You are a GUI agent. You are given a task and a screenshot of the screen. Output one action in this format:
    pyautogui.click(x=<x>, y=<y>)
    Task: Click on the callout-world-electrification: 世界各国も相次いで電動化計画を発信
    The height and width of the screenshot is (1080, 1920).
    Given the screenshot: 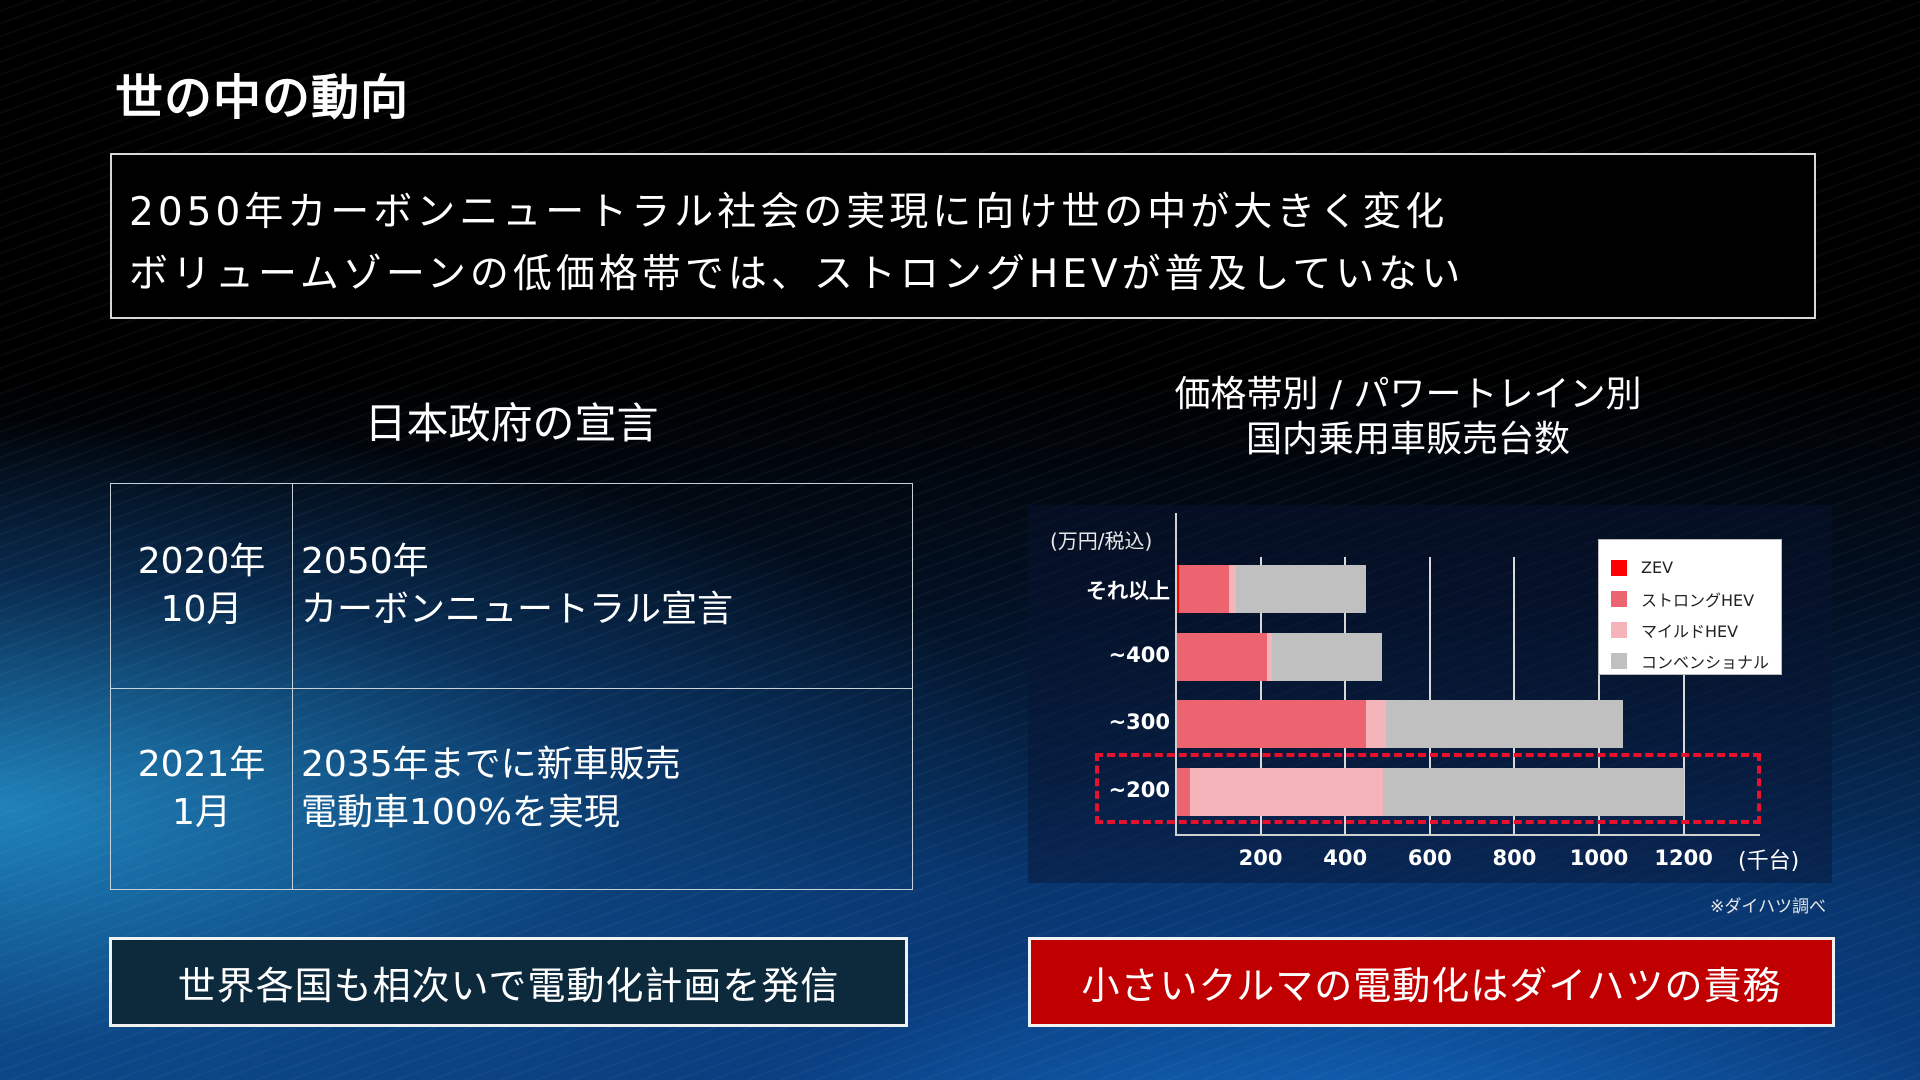 What is the action you would take?
    pyautogui.click(x=508, y=982)
    